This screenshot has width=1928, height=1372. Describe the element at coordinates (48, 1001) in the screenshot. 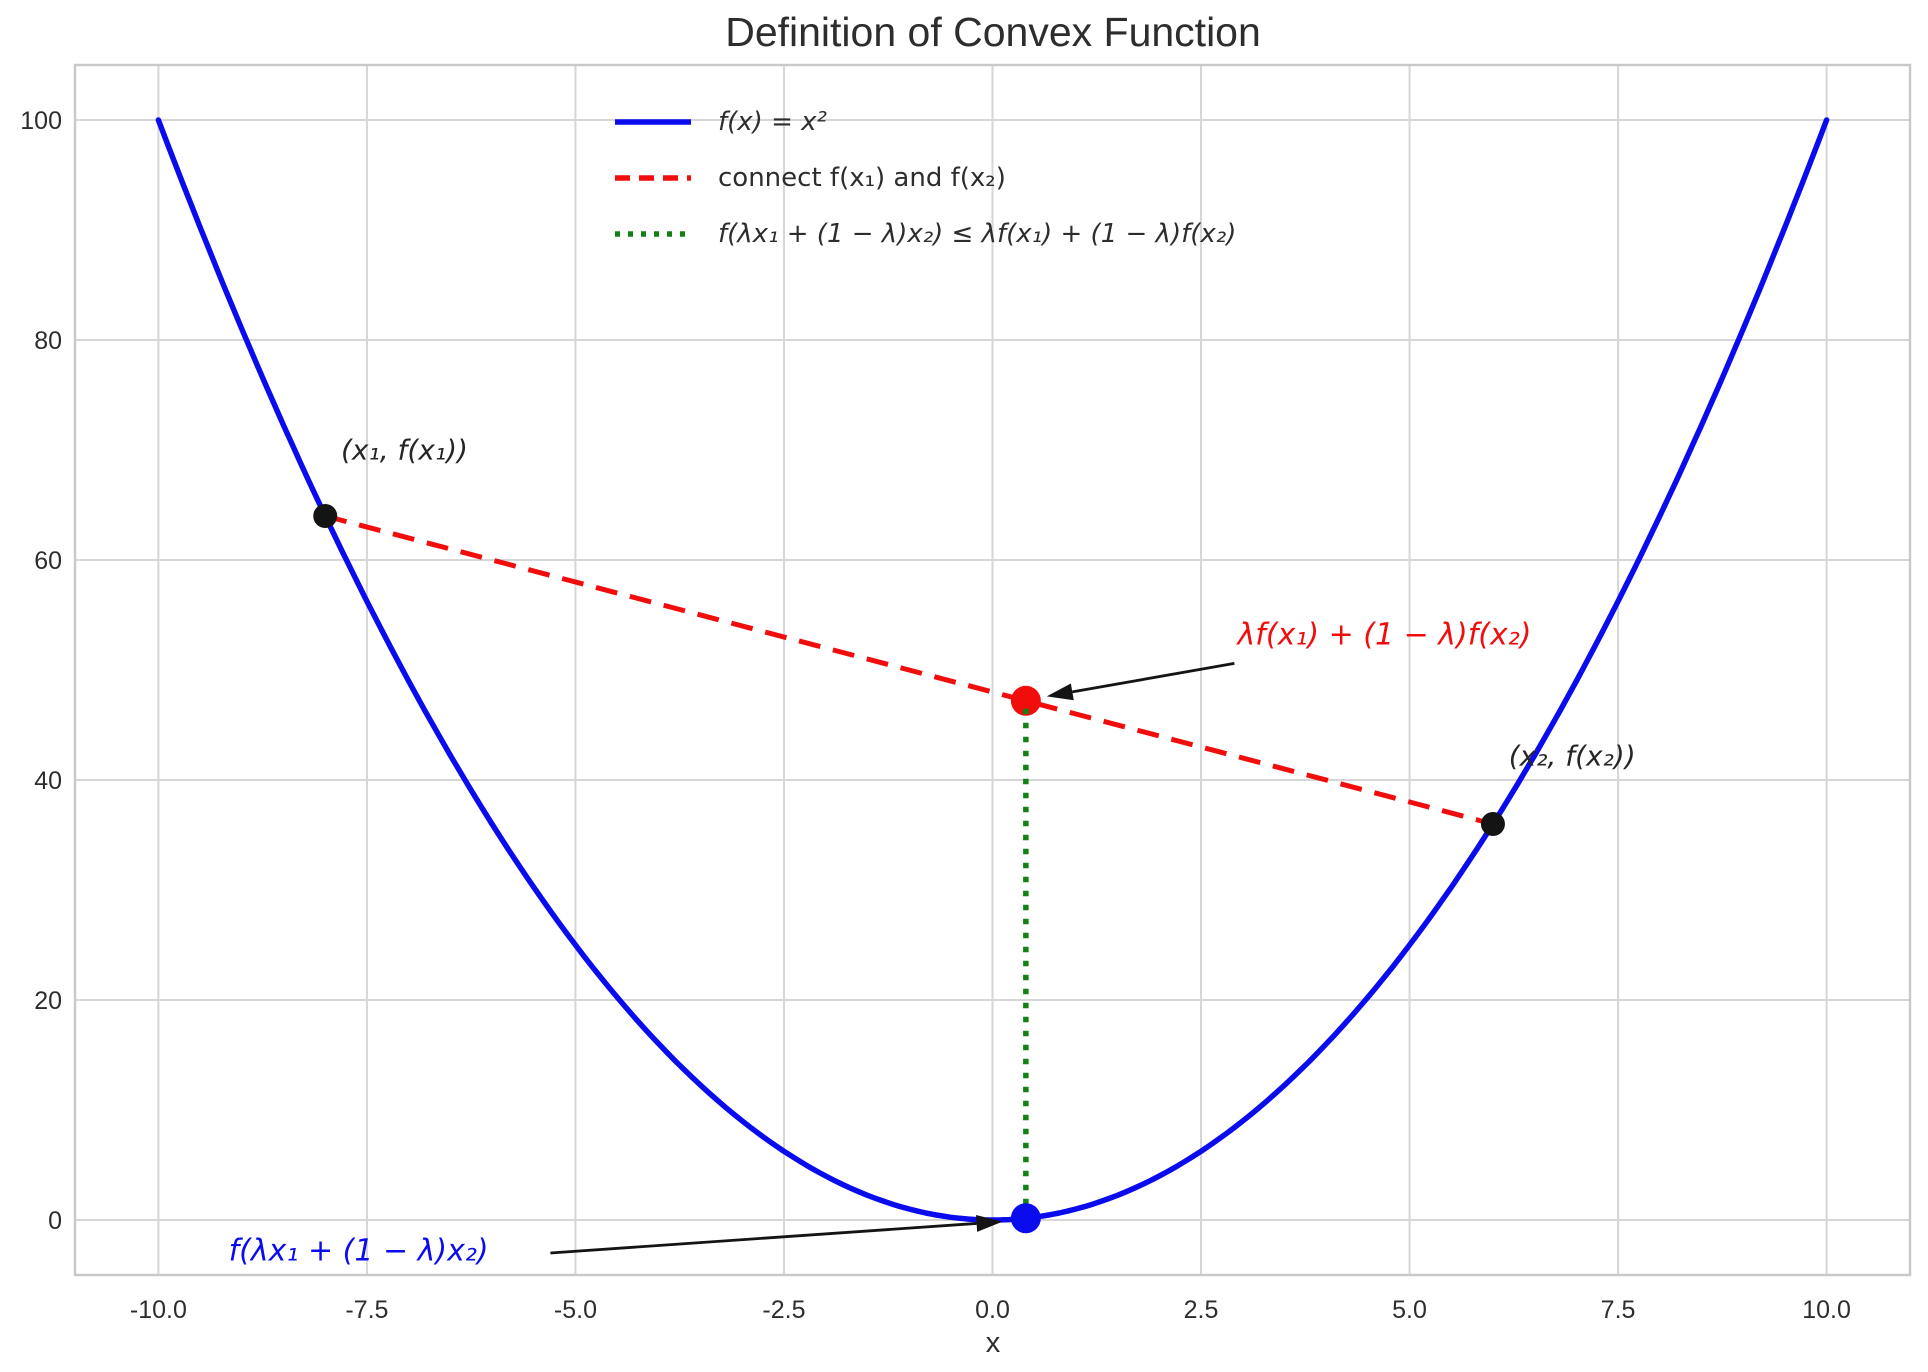

I see `y-tick-label: 20` at that location.